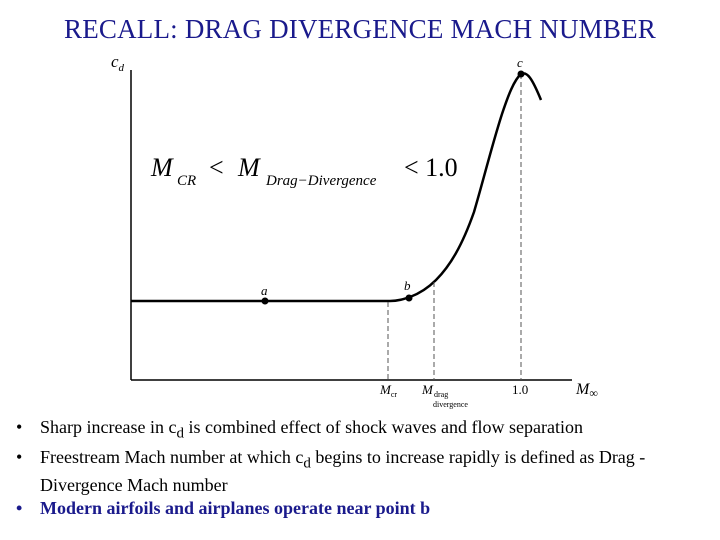  I want to click on svg-text: CR, so click(186, 181).